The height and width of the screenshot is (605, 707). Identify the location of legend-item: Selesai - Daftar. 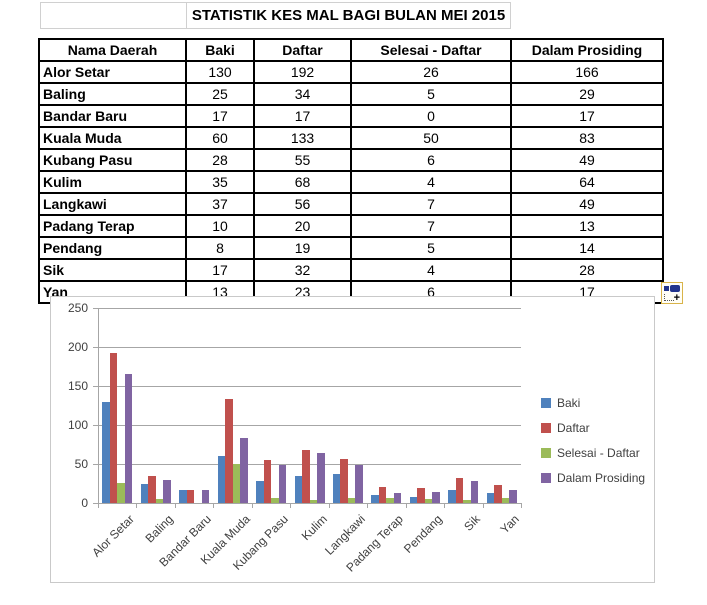
(593, 453).